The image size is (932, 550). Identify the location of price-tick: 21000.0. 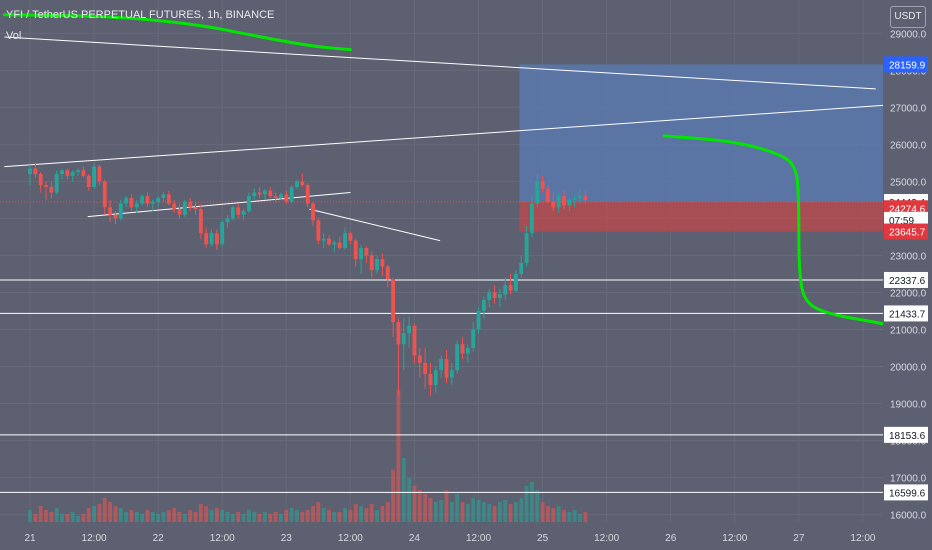
(908, 330).